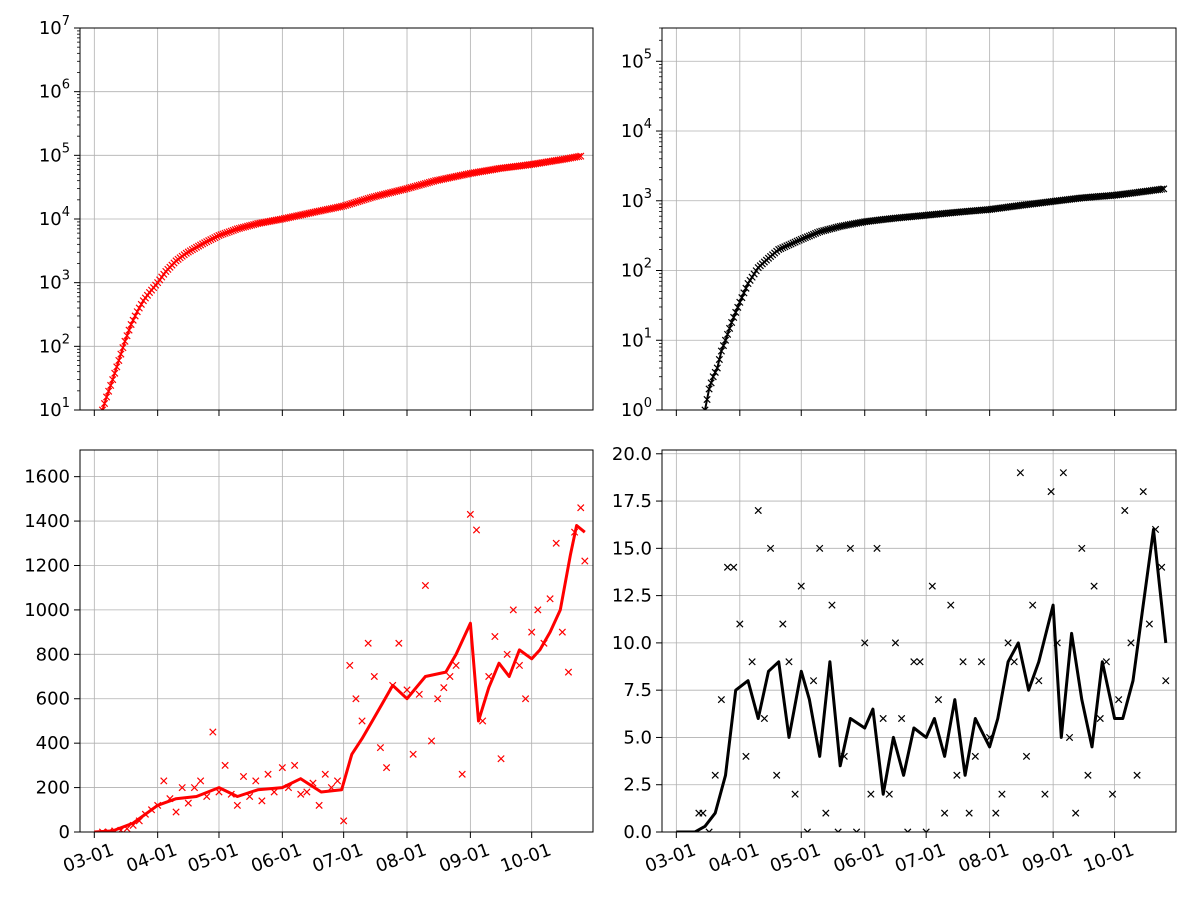 This screenshot has height=900, width=1200. Describe the element at coordinates (632, 548) in the screenshot. I see `y-tick-label: 15.0` at that location.